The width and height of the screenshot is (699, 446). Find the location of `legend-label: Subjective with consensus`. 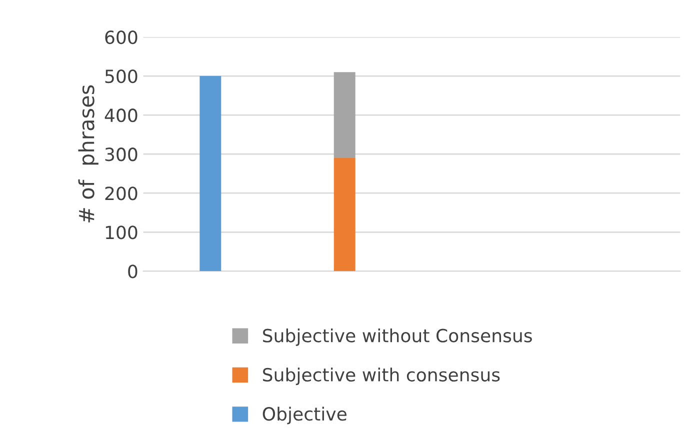

legend-label: Subjective with consensus is located at coordinates (381, 377).